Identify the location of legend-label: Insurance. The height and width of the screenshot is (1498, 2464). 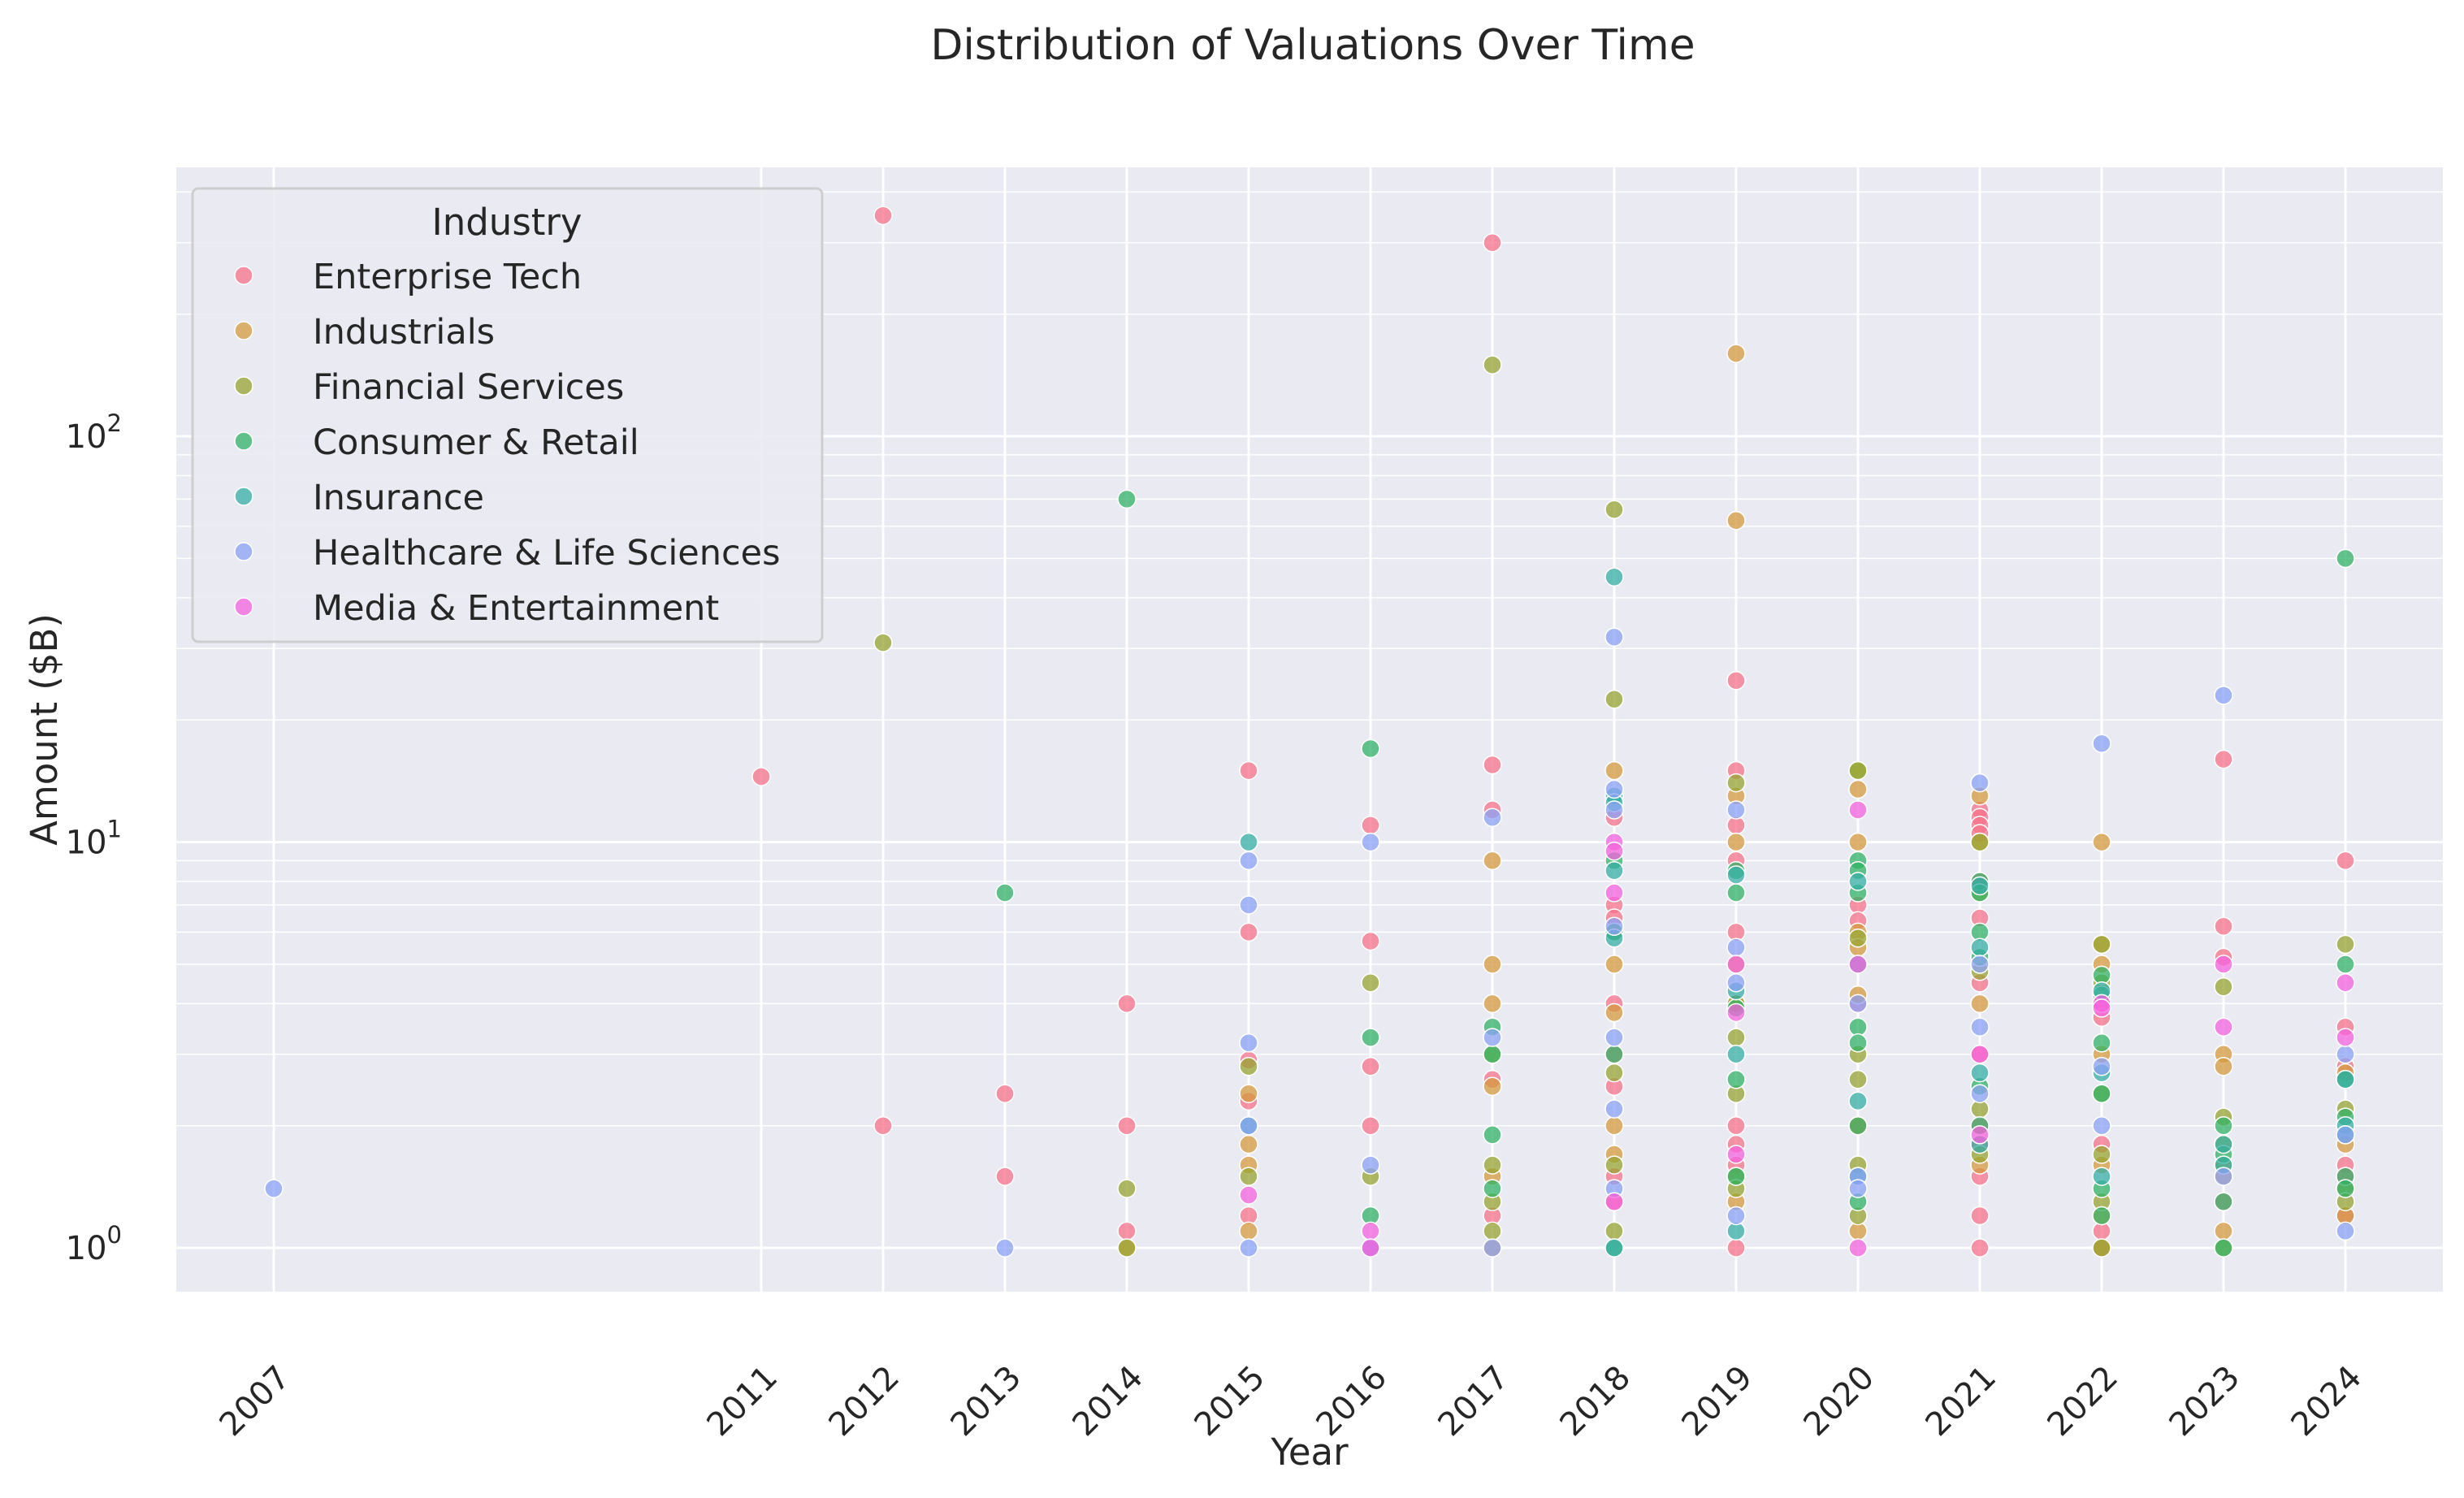
(398, 498).